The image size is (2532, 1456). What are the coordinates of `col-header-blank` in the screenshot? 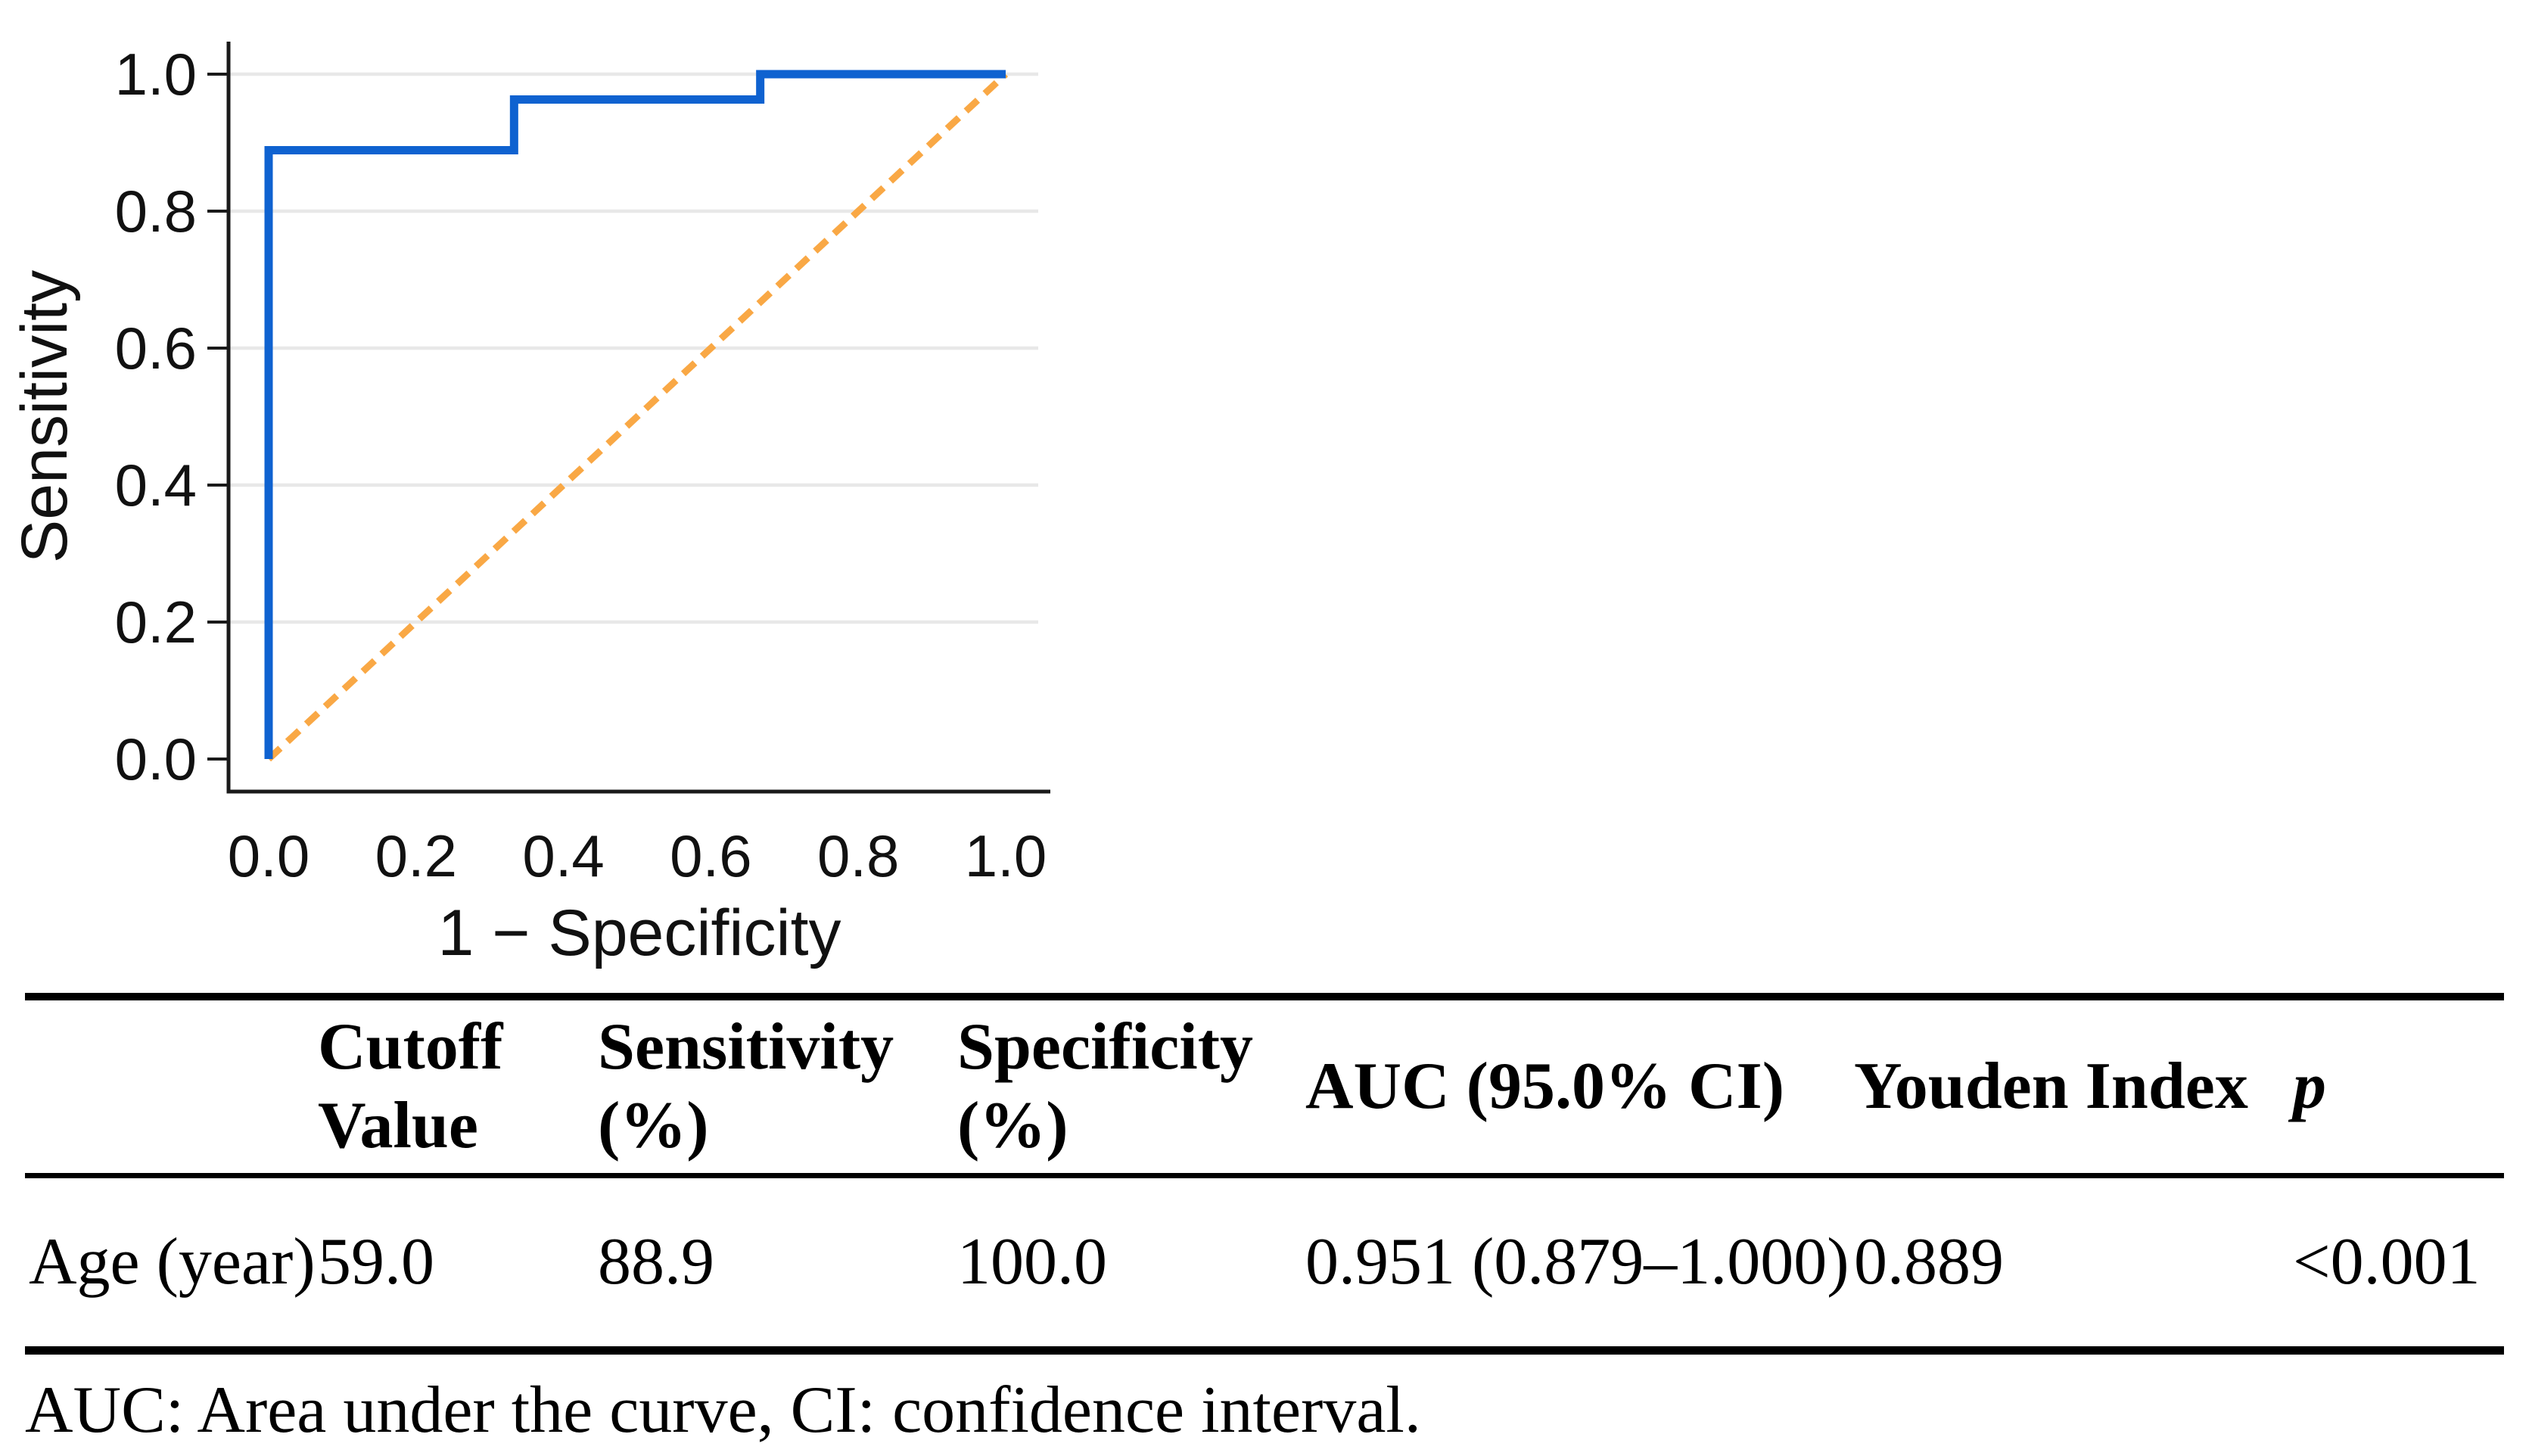 It's located at (171, 1087).